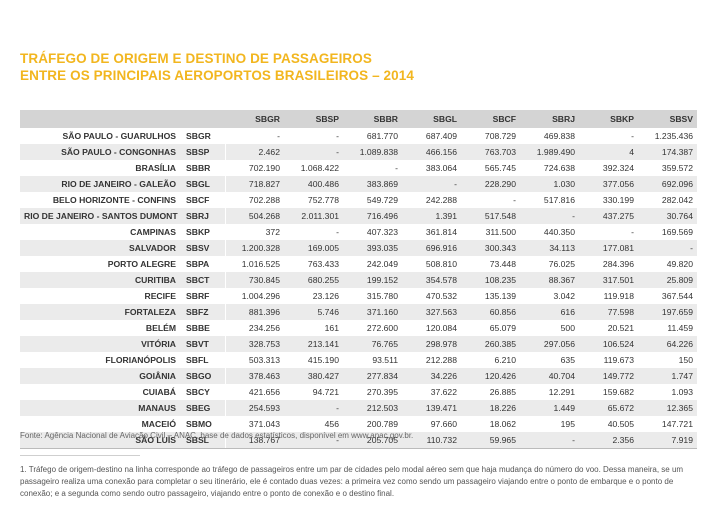 This screenshot has height=505, width=722. Describe the element at coordinates (203, 360) in the screenshot. I see `row-code: SBFL` at that location.